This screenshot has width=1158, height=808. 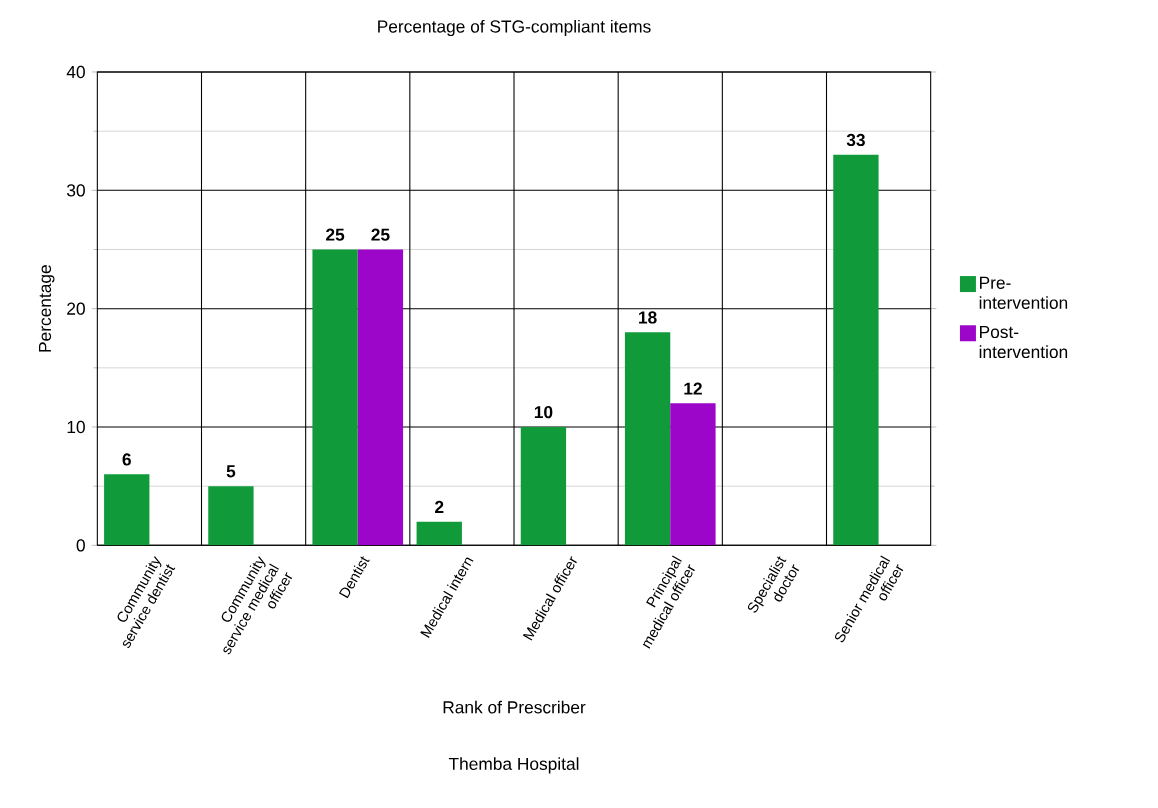 What do you see at coordinates (46, 308) in the screenshot?
I see `y-axis-title: Percentage` at bounding box center [46, 308].